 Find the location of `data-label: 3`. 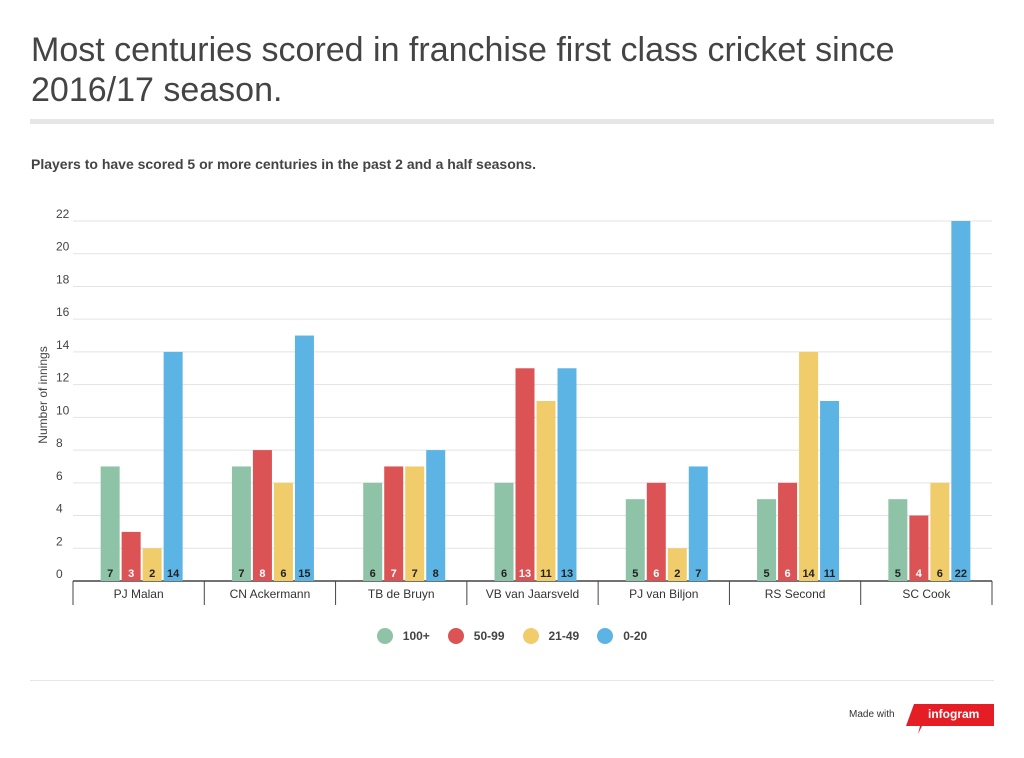

data-label: 3 is located at coordinates (131, 574).